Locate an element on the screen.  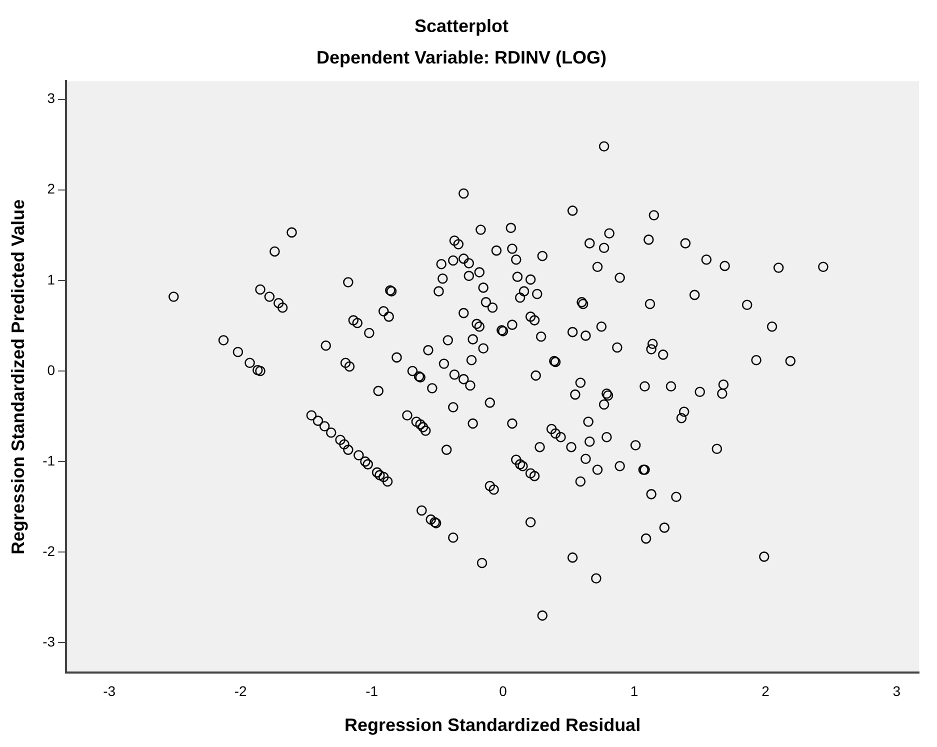
x-tick-label: 3 is located at coordinates (896, 690).